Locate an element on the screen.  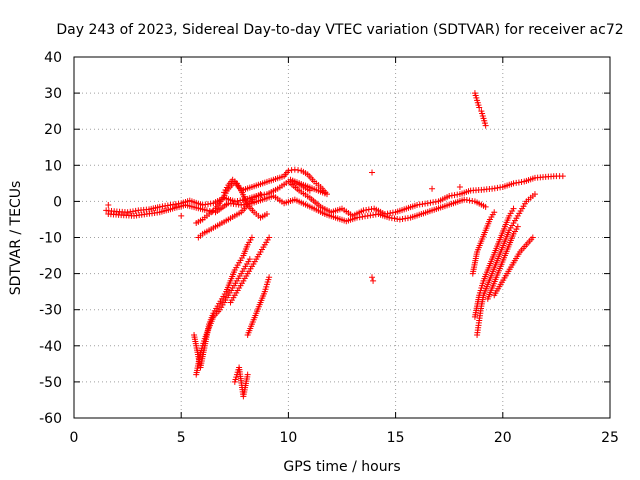
x-tick-labels: 0 5 10 15 20 25 is located at coordinates (344, 438).